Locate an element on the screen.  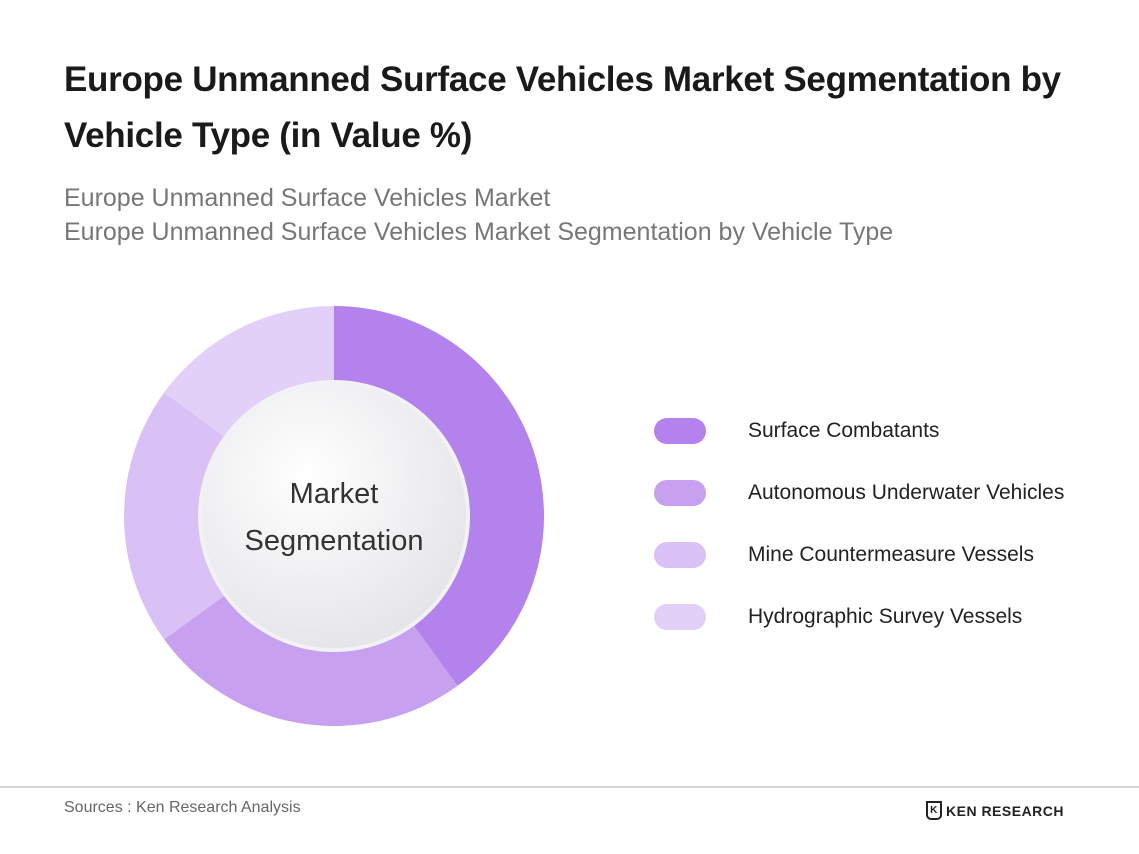
legend-item: Surface Combatants is located at coordinates (859, 431).